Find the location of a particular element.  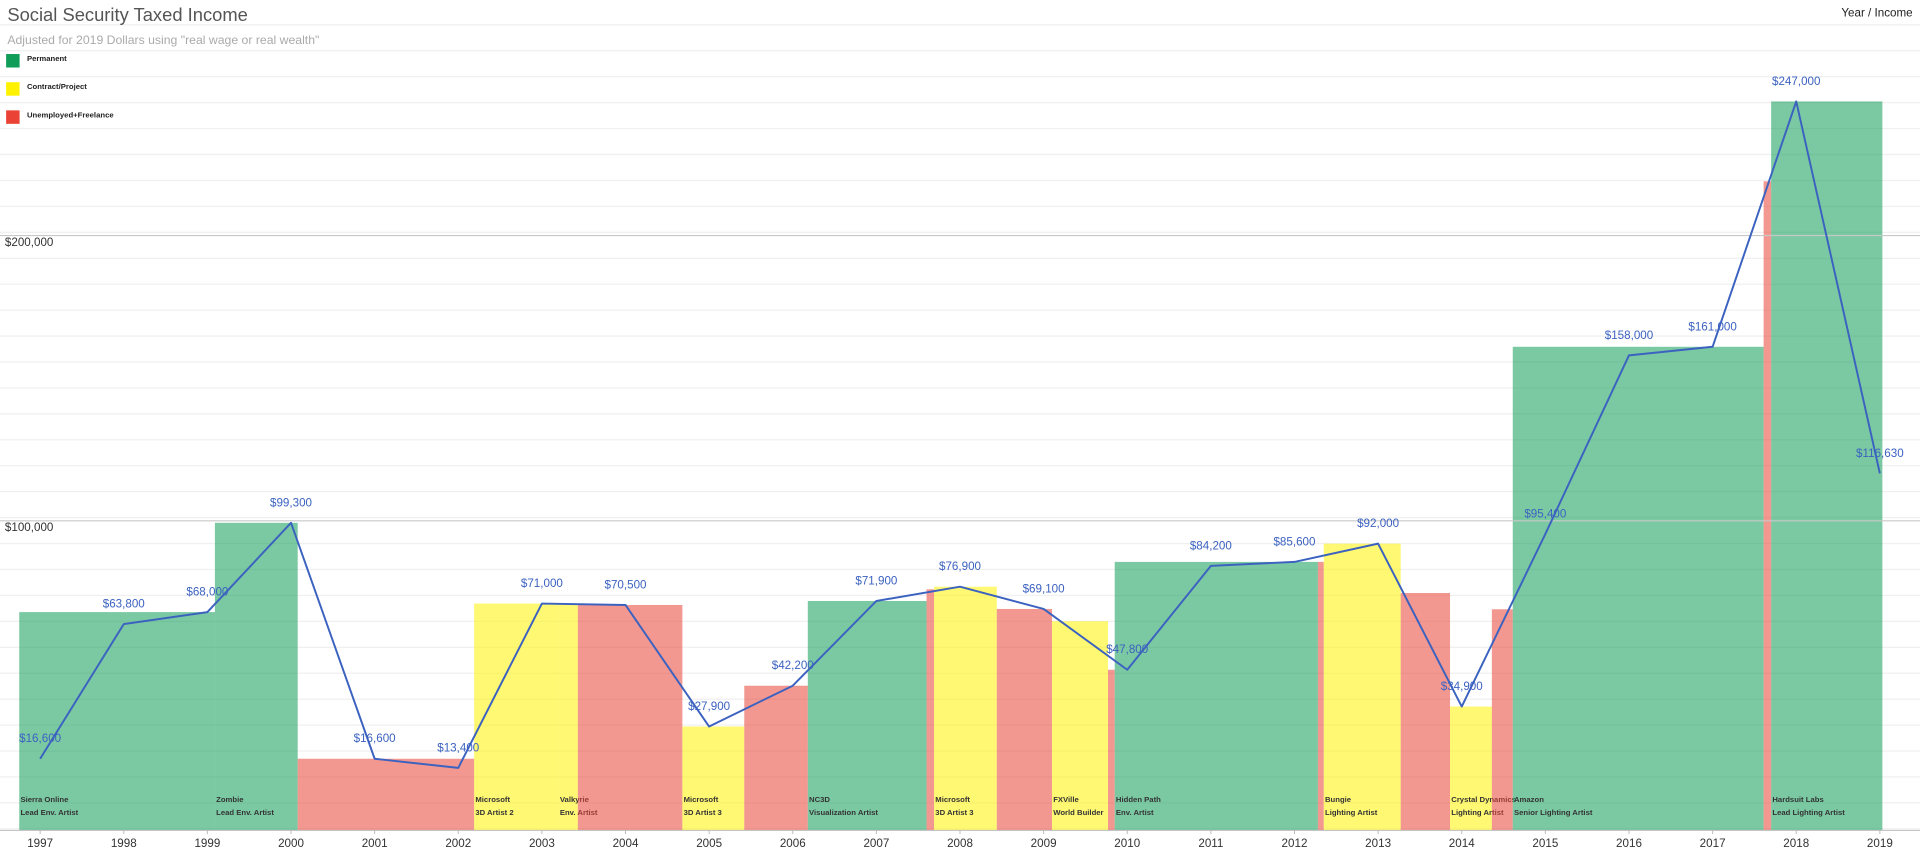

x-tick-label: 1997 is located at coordinates (40, 843).